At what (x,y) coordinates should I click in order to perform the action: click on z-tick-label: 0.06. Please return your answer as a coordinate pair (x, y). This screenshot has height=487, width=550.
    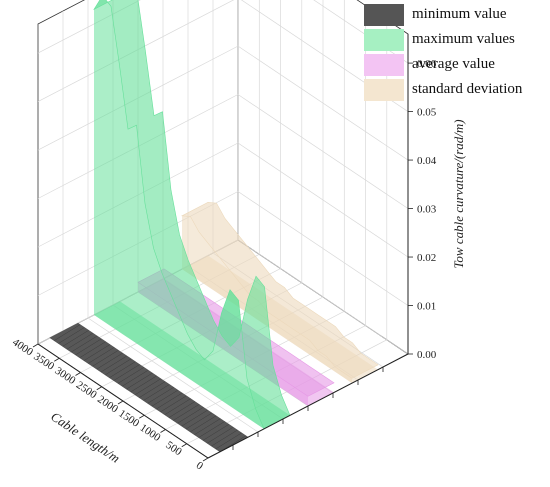
    Looking at the image, I should click on (427, 64).